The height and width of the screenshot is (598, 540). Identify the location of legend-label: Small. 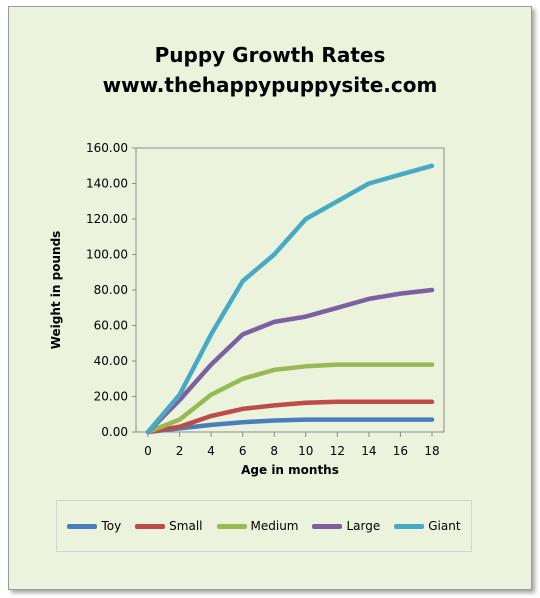
(186, 526).